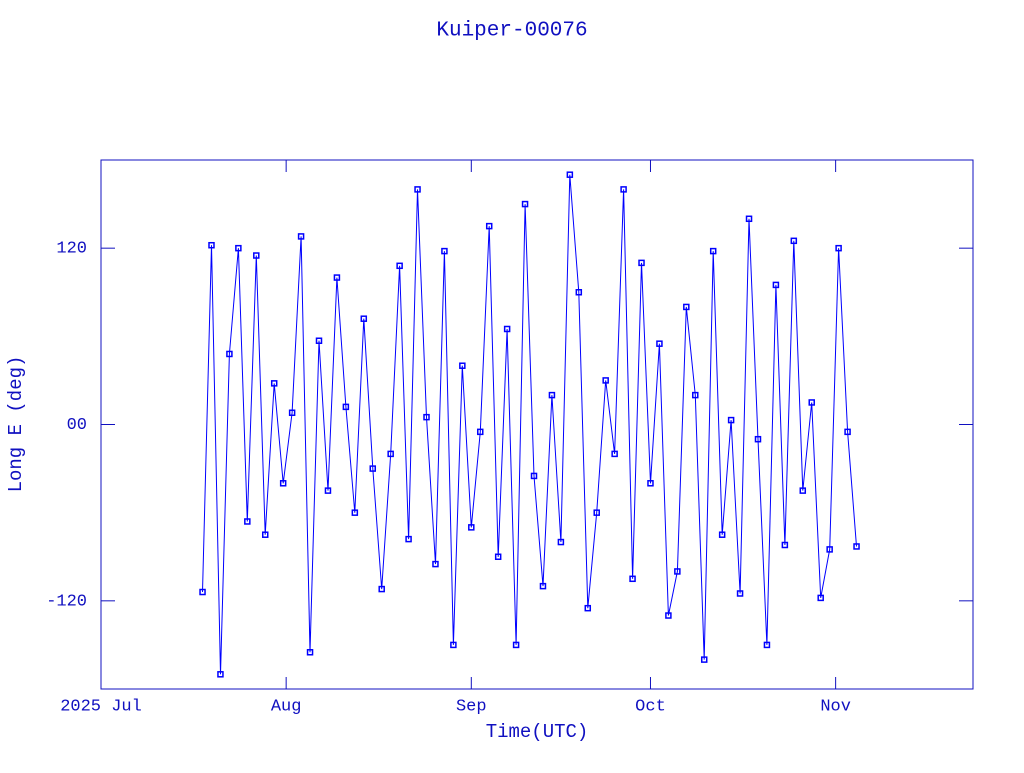 This screenshot has width=1024, height=773. I want to click on y-tick-label: 00, so click(77, 425).